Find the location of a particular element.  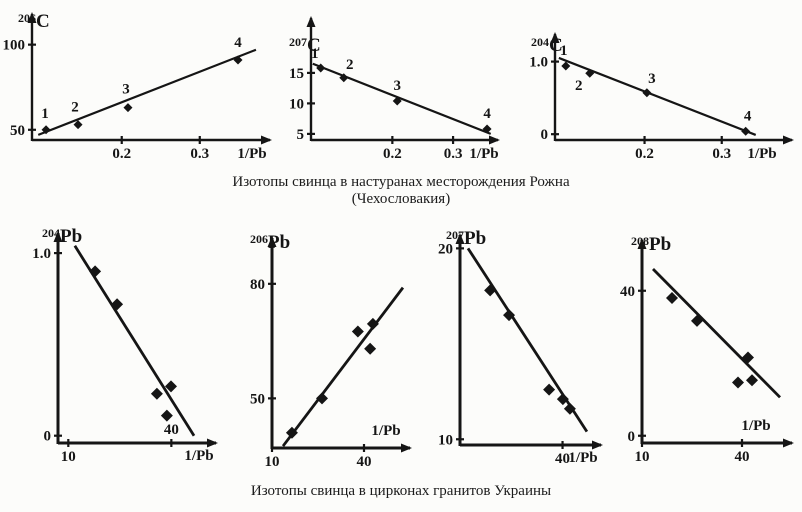

svg-text: 204C is located at coordinates (547, 45).